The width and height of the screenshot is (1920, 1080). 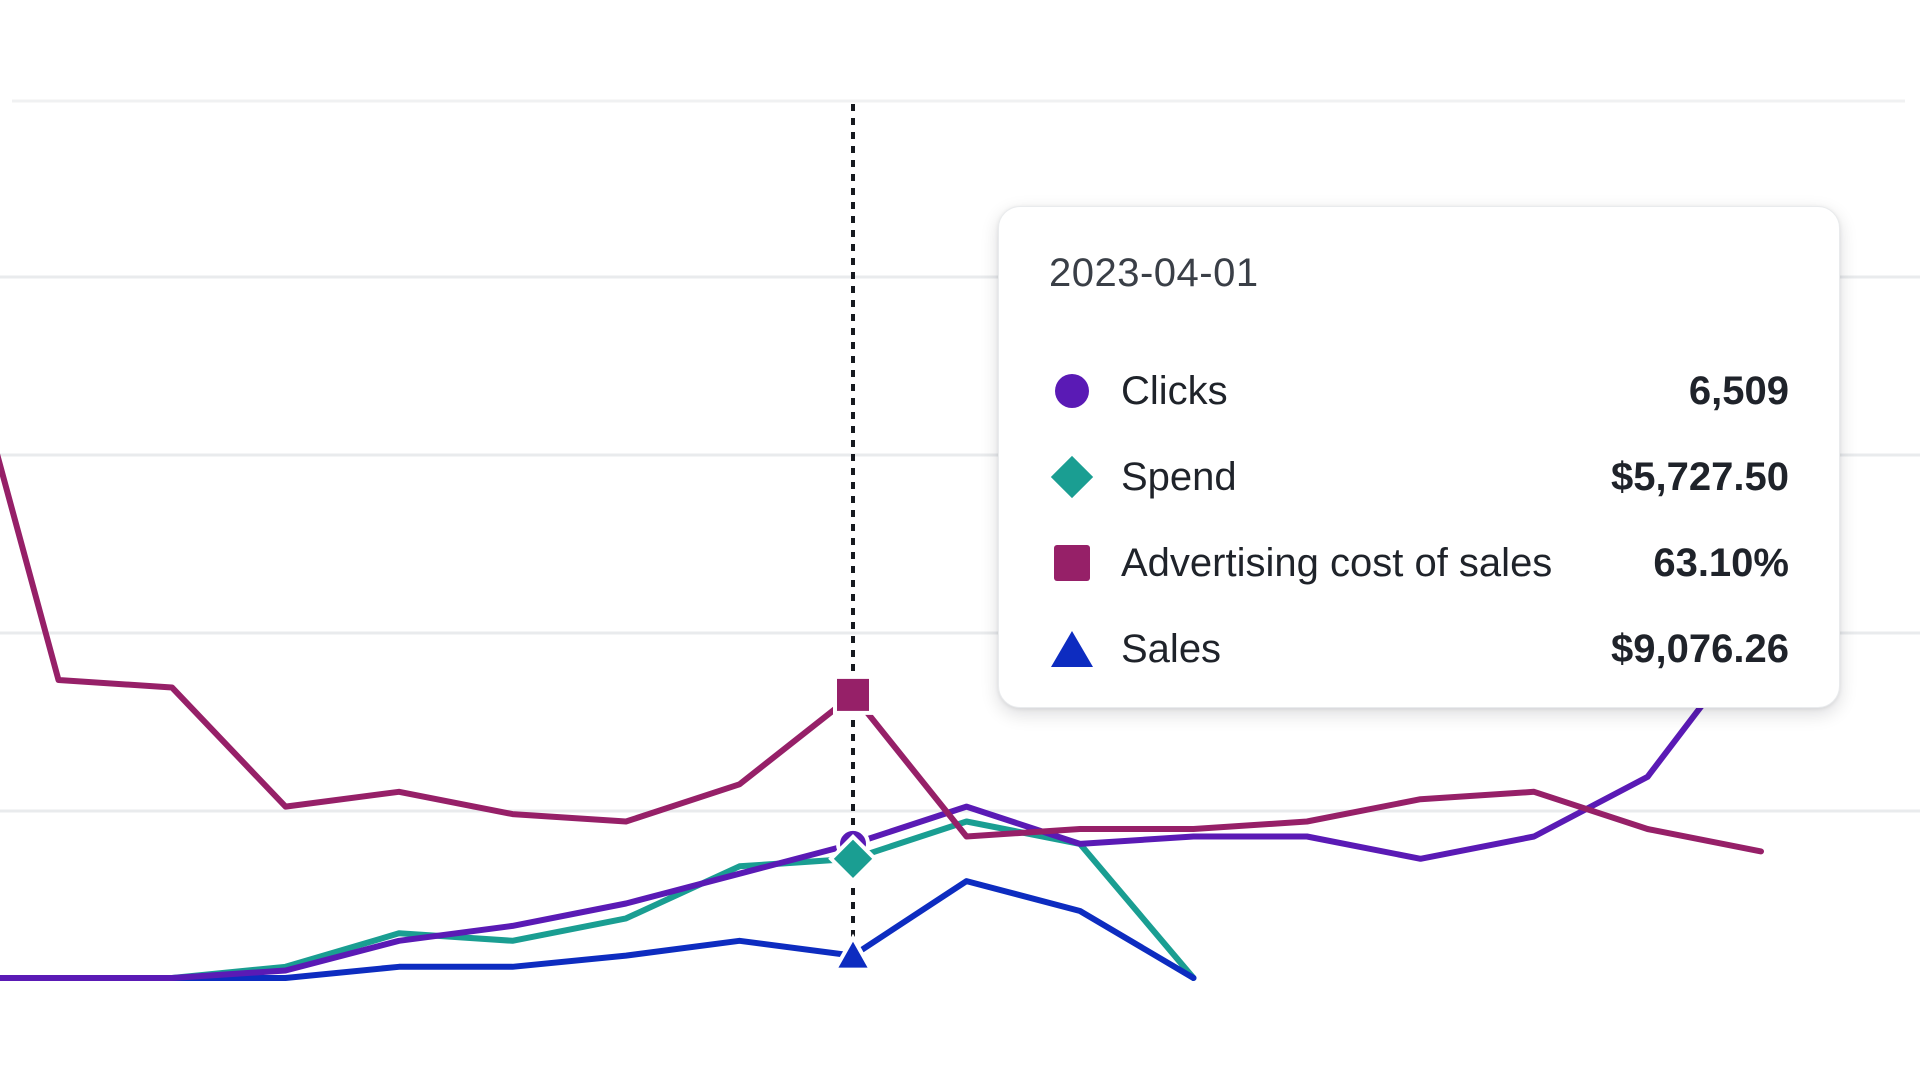 I want to click on square-icon-shape, so click(x=1072, y=563).